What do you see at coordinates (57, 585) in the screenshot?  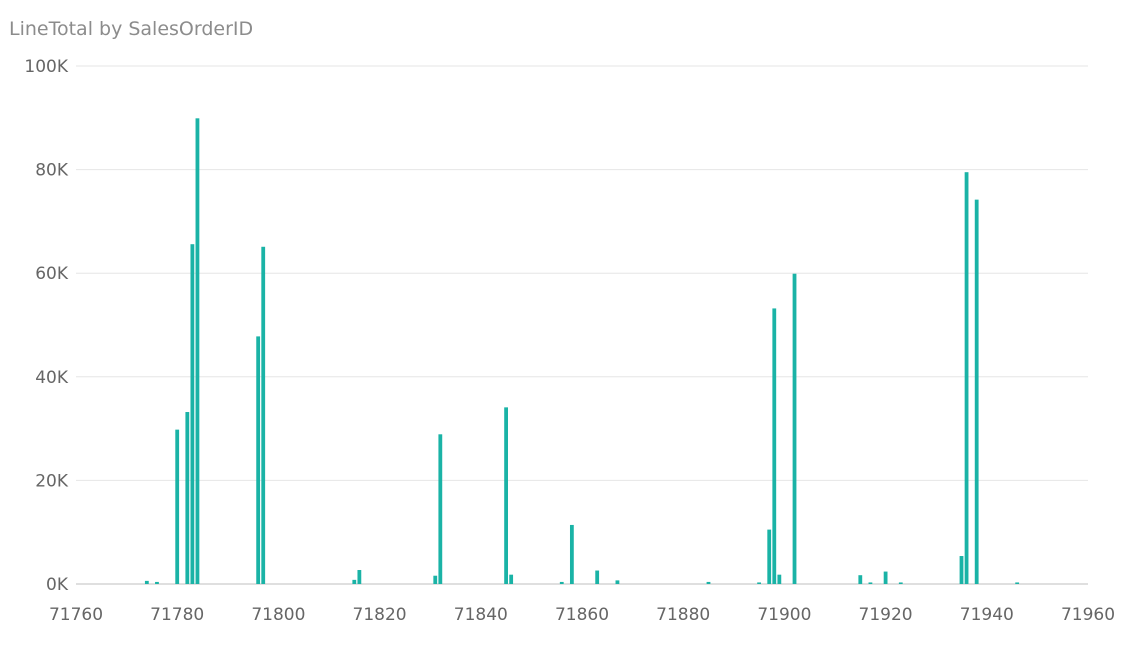 I see `y-tick-label: 0K` at bounding box center [57, 585].